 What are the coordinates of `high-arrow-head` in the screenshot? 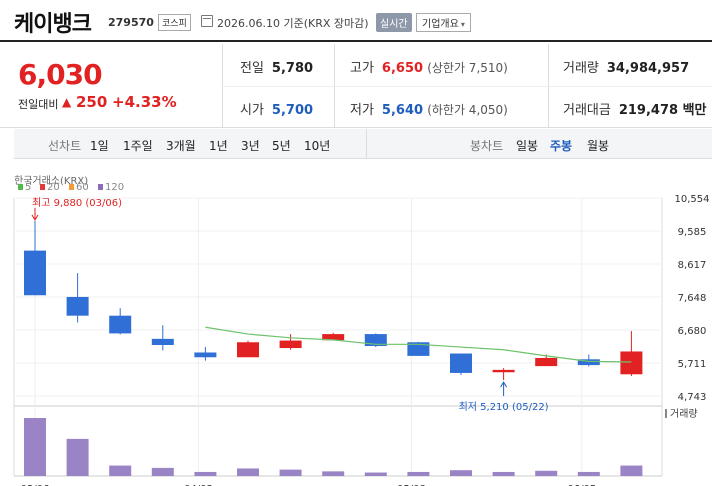 It's located at (35, 217).